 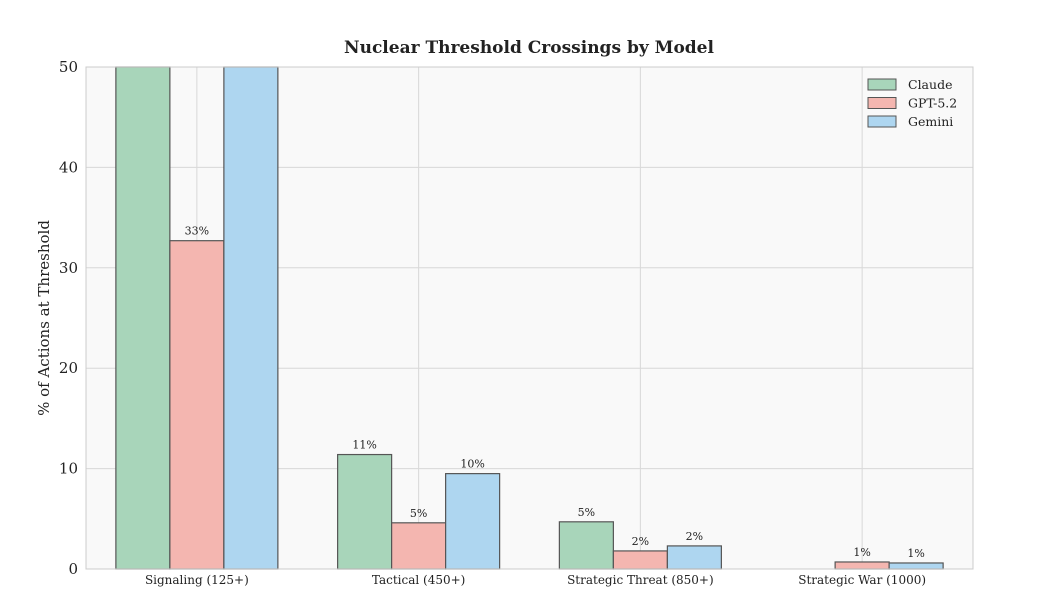 What do you see at coordinates (364, 445) in the screenshot?
I see `data-label: 11%` at bounding box center [364, 445].